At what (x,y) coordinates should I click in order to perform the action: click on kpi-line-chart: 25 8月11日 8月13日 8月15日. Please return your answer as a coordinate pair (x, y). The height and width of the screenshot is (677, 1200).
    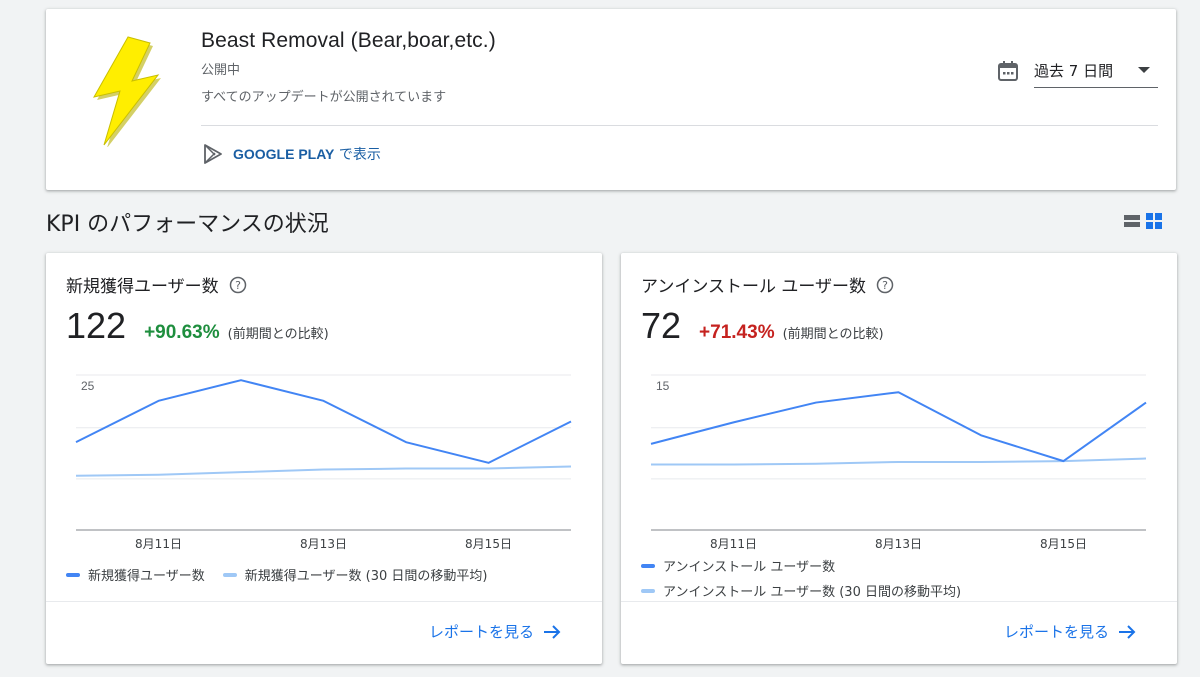
    Looking at the image, I should click on (323, 462).